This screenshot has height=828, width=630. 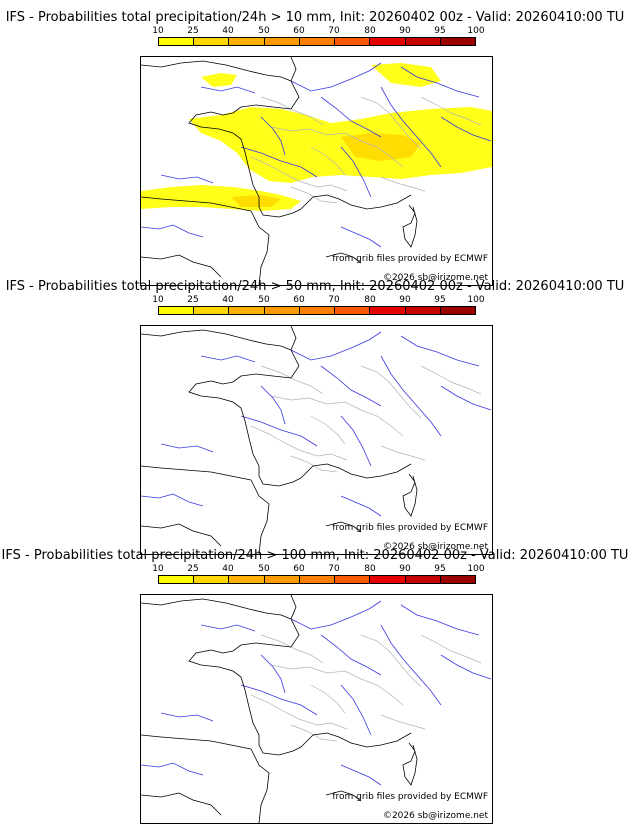 What do you see at coordinates (476, 31) in the screenshot?
I see `colorbar-tick: 100` at bounding box center [476, 31].